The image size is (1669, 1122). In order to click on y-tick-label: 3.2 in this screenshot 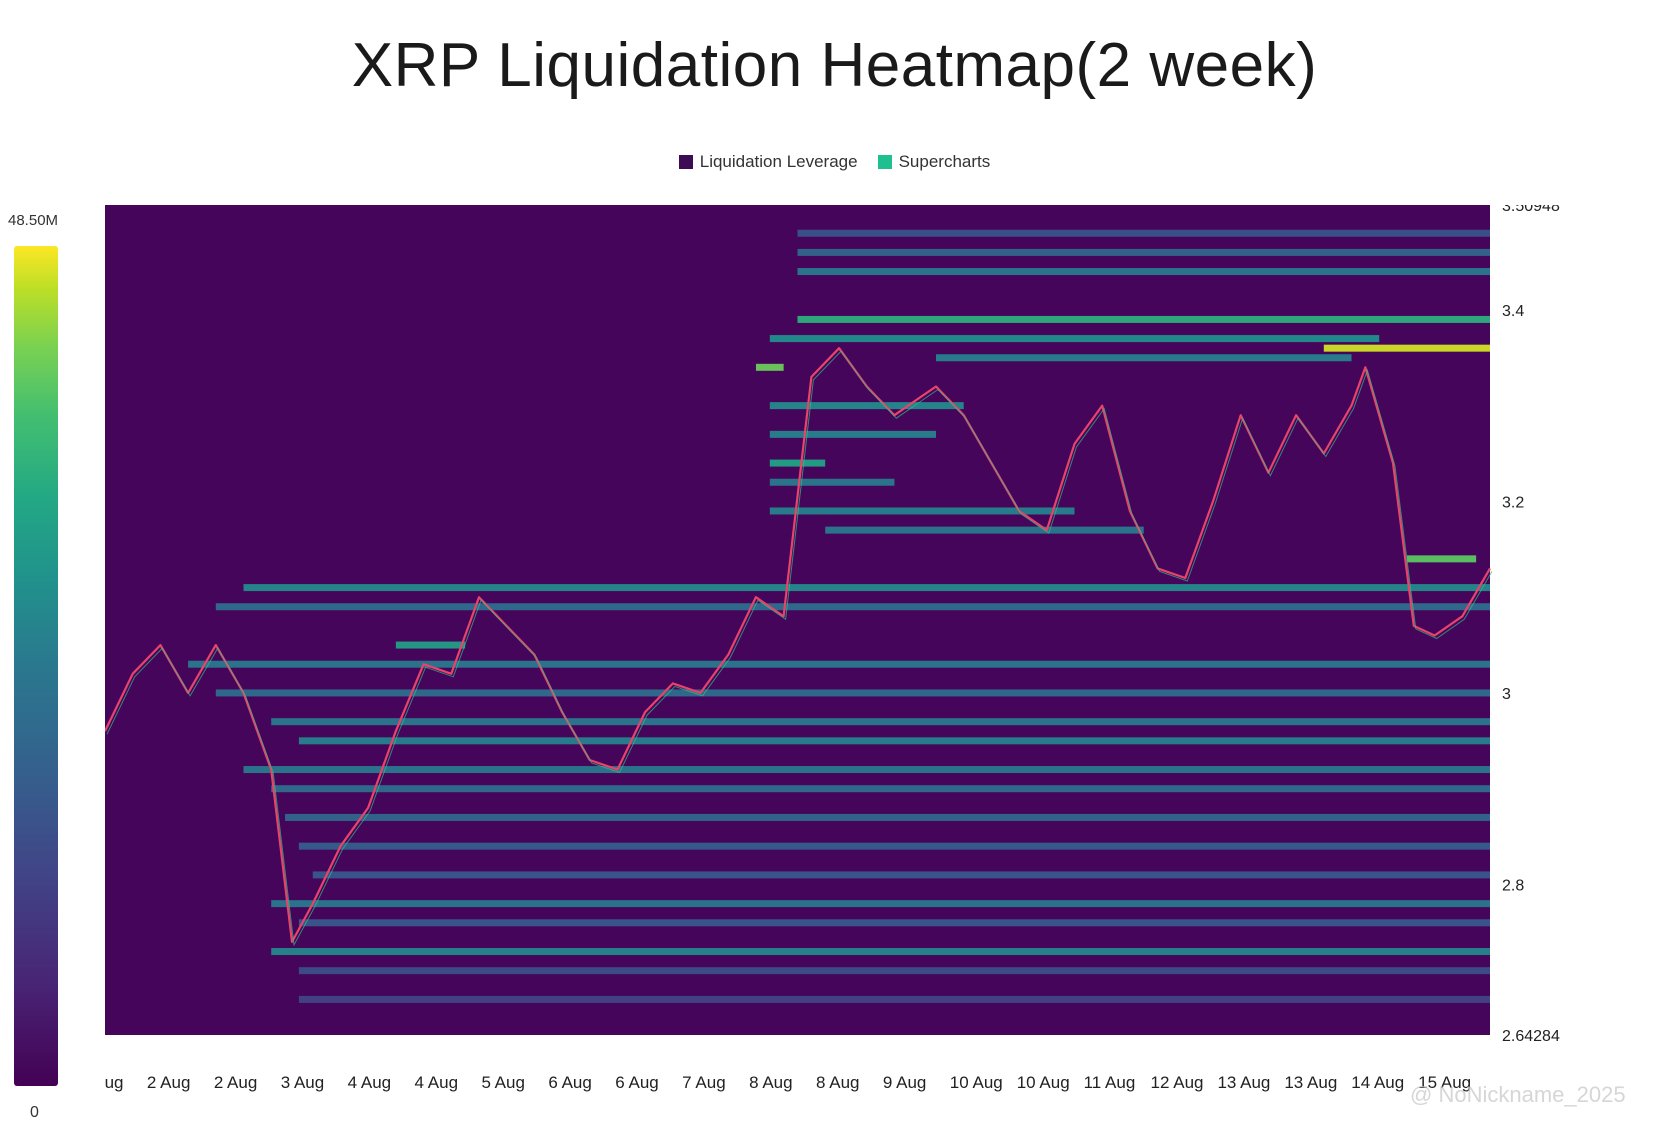, I will do `click(1513, 502)`.